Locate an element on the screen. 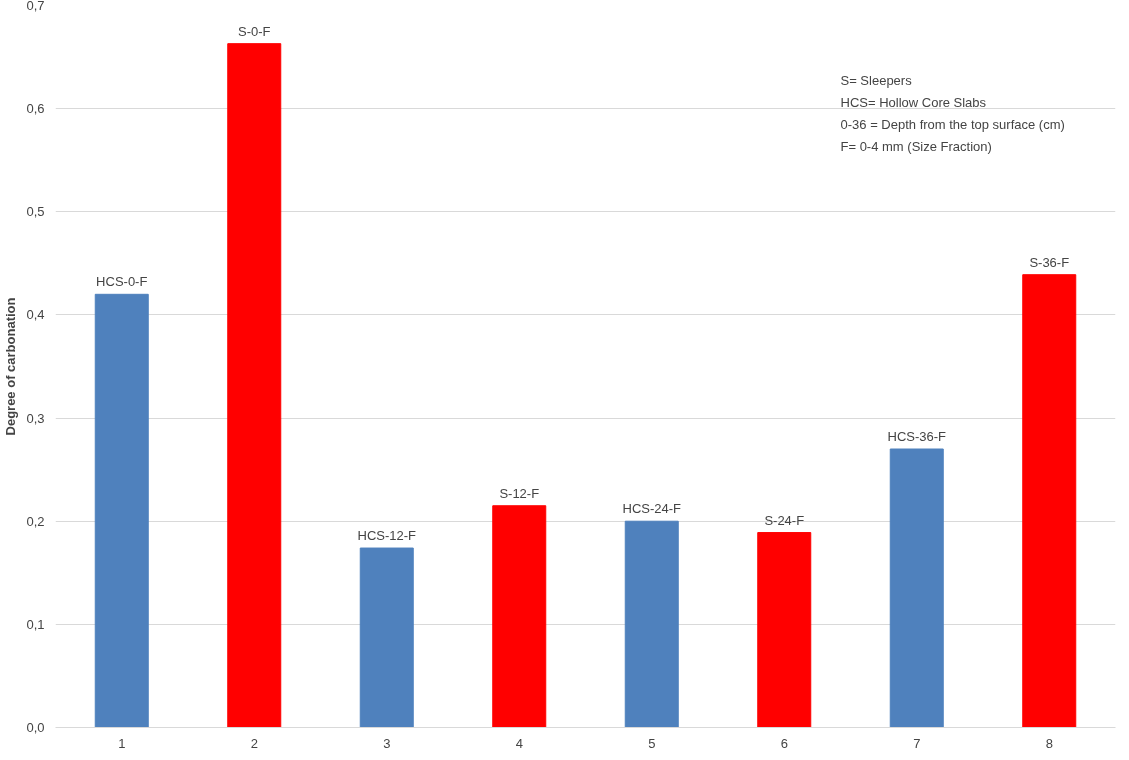  annotation: F= 0-4 mm (Size Fraction) is located at coordinates (916, 146).